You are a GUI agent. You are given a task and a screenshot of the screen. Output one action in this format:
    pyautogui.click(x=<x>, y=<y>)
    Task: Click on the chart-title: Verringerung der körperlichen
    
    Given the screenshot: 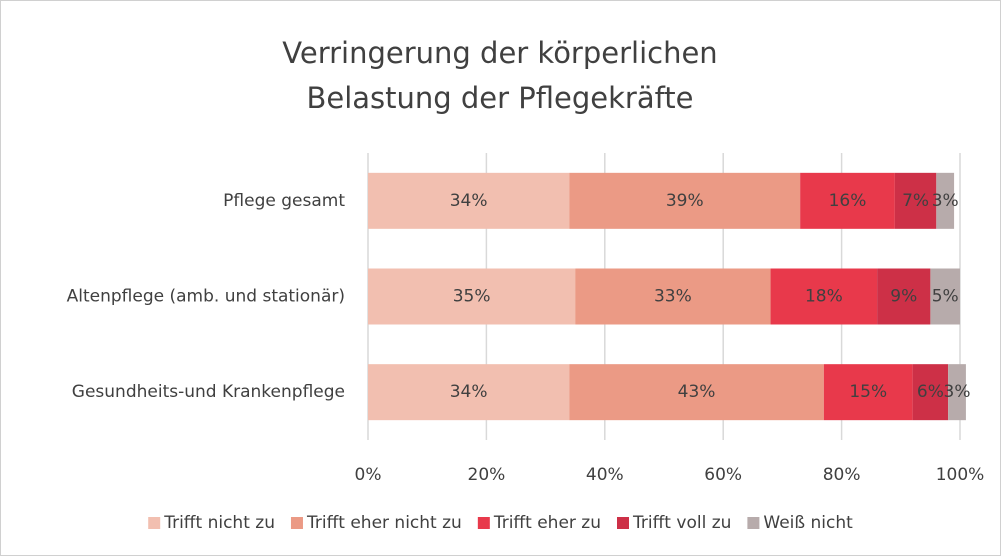 What is the action you would take?
    pyautogui.click(x=499, y=53)
    